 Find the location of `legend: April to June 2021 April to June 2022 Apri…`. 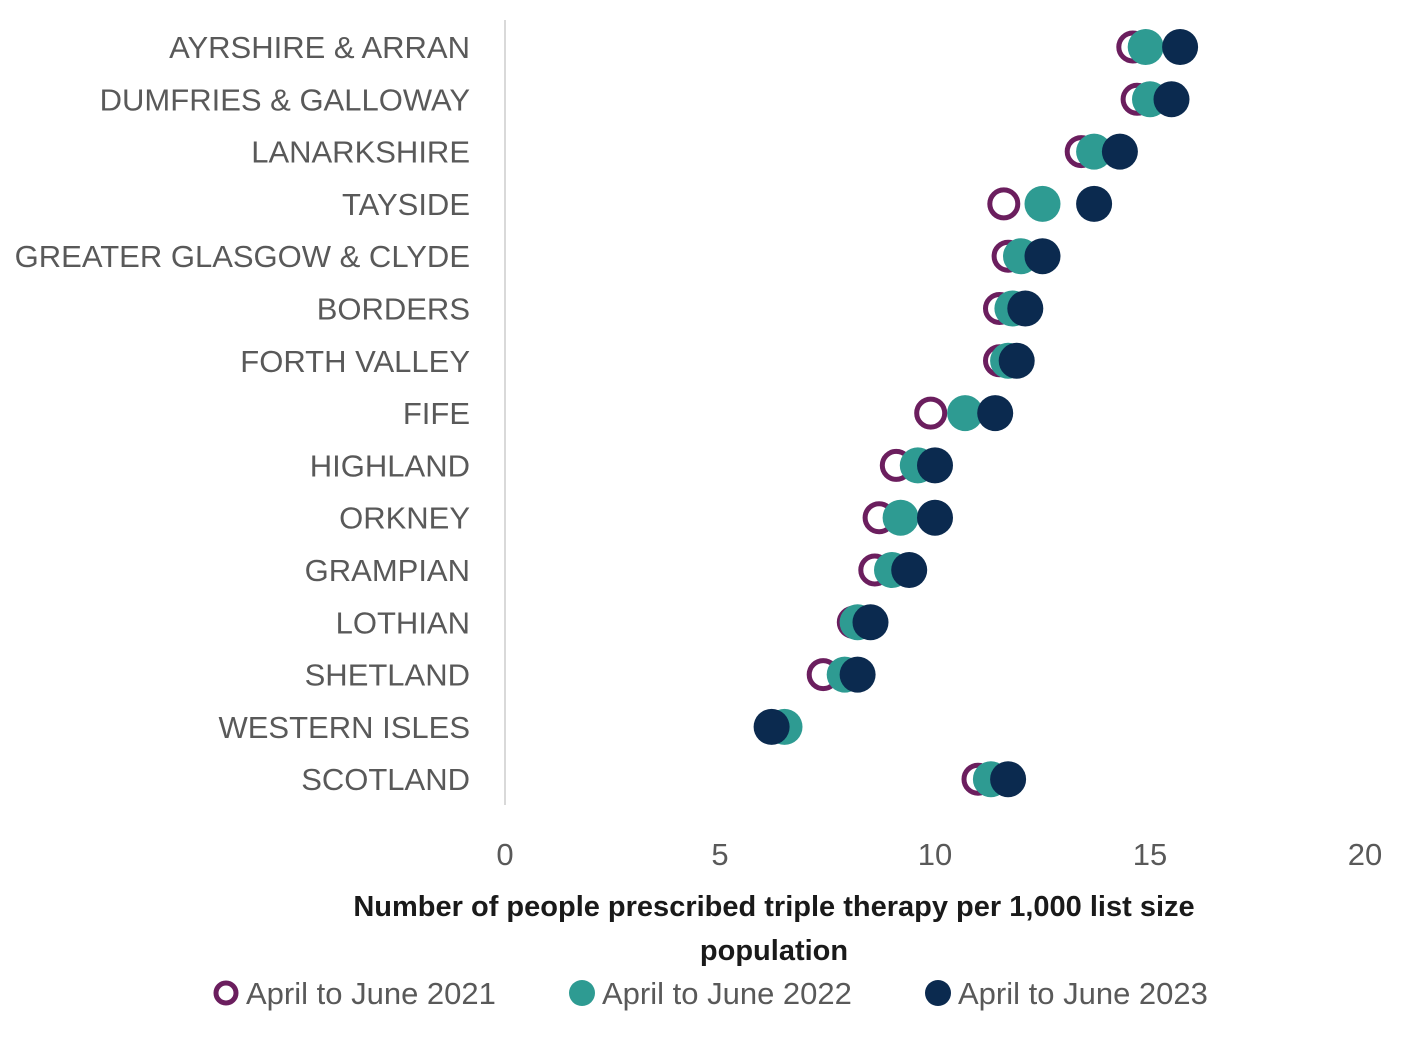

legend: April to June 2021 April to June 2022 Apri… is located at coordinates (710, 993).